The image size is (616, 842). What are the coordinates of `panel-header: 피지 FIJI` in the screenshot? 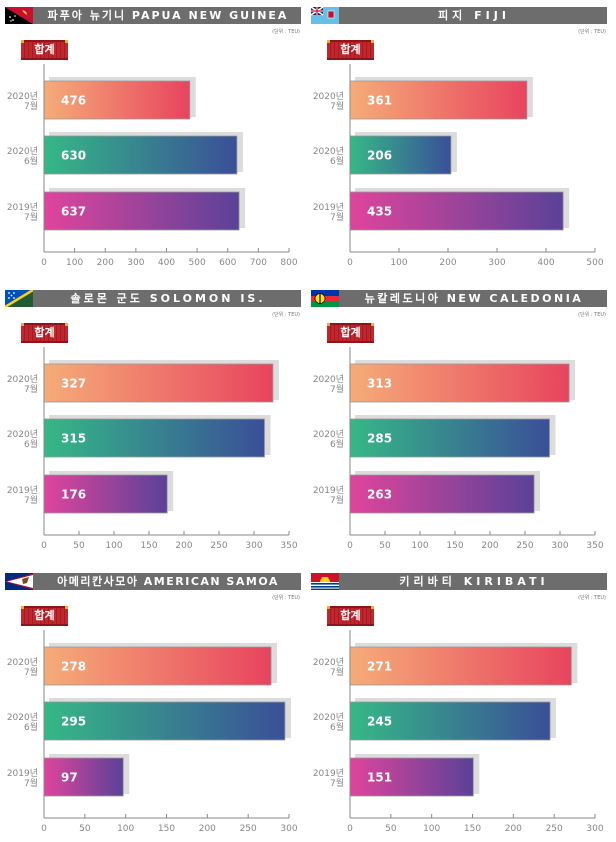 It's located at (459, 15).